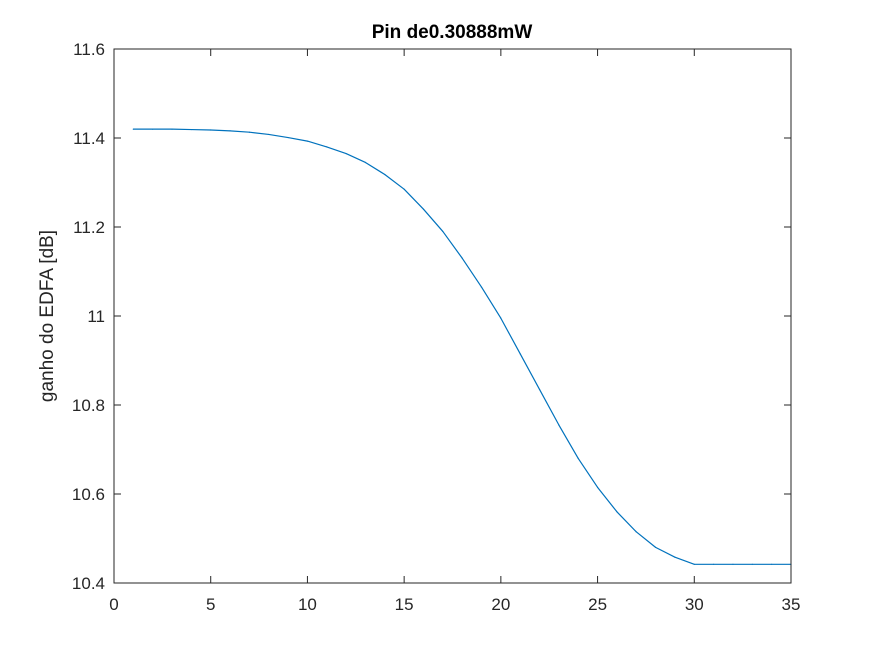  I want to click on x-tick-label: 0, so click(113, 604).